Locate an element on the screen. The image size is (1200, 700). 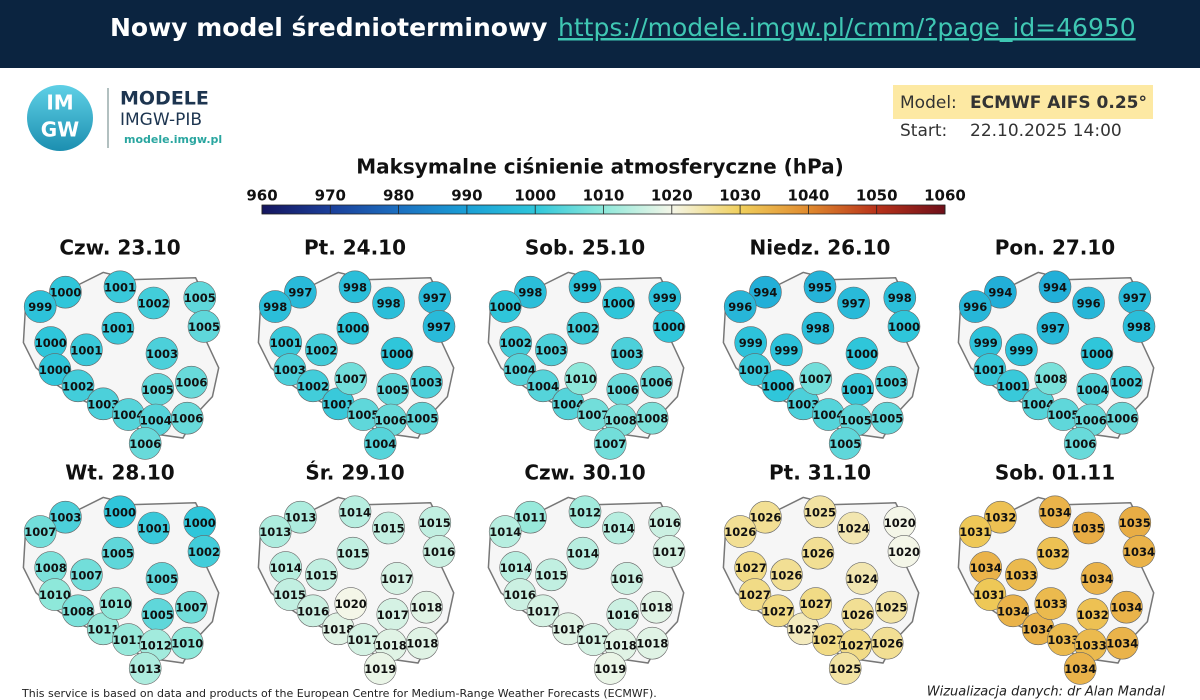
station-value: 994 is located at coordinates (765, 293).